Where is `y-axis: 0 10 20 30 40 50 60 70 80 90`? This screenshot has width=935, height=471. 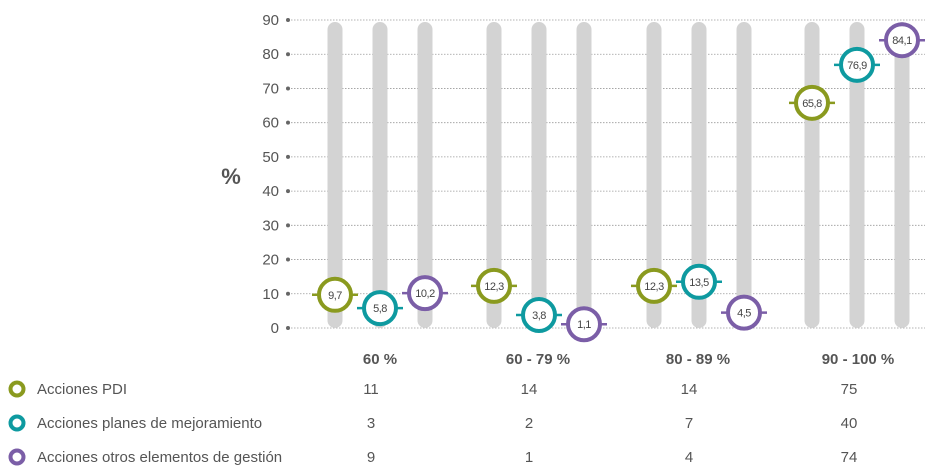
y-axis: 0 10 20 30 40 50 60 70 80 90 is located at coordinates (276, 174).